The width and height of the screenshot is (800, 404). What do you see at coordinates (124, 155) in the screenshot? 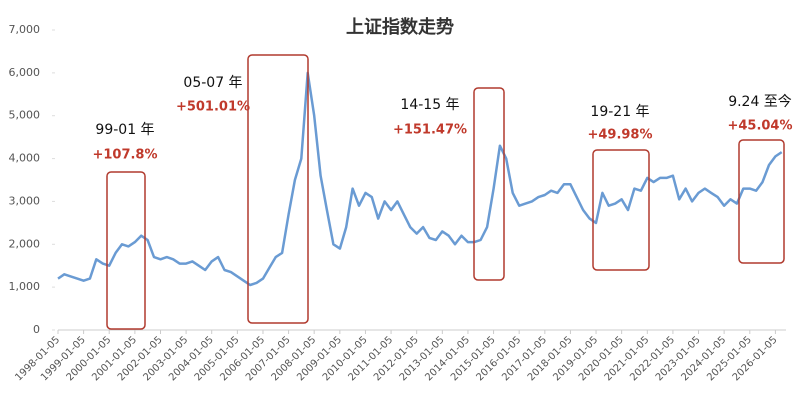
I see `change-label: +107.8%` at bounding box center [124, 155].